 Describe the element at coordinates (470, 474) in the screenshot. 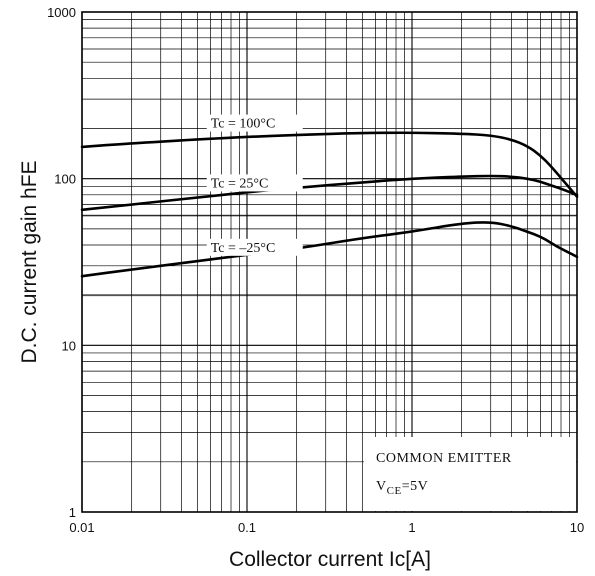

I see `condition-box` at that location.